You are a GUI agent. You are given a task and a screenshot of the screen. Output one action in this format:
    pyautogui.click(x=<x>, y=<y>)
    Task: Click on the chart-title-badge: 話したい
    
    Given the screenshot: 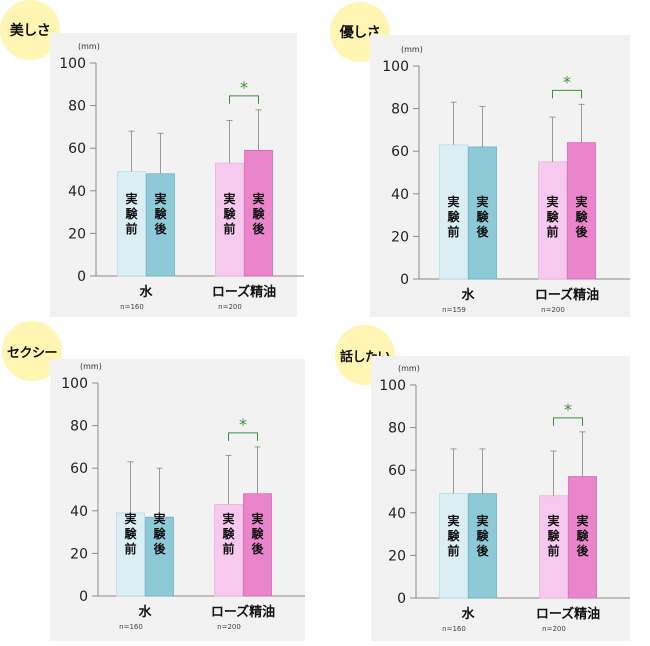 What is the action you would take?
    pyautogui.click(x=365, y=355)
    